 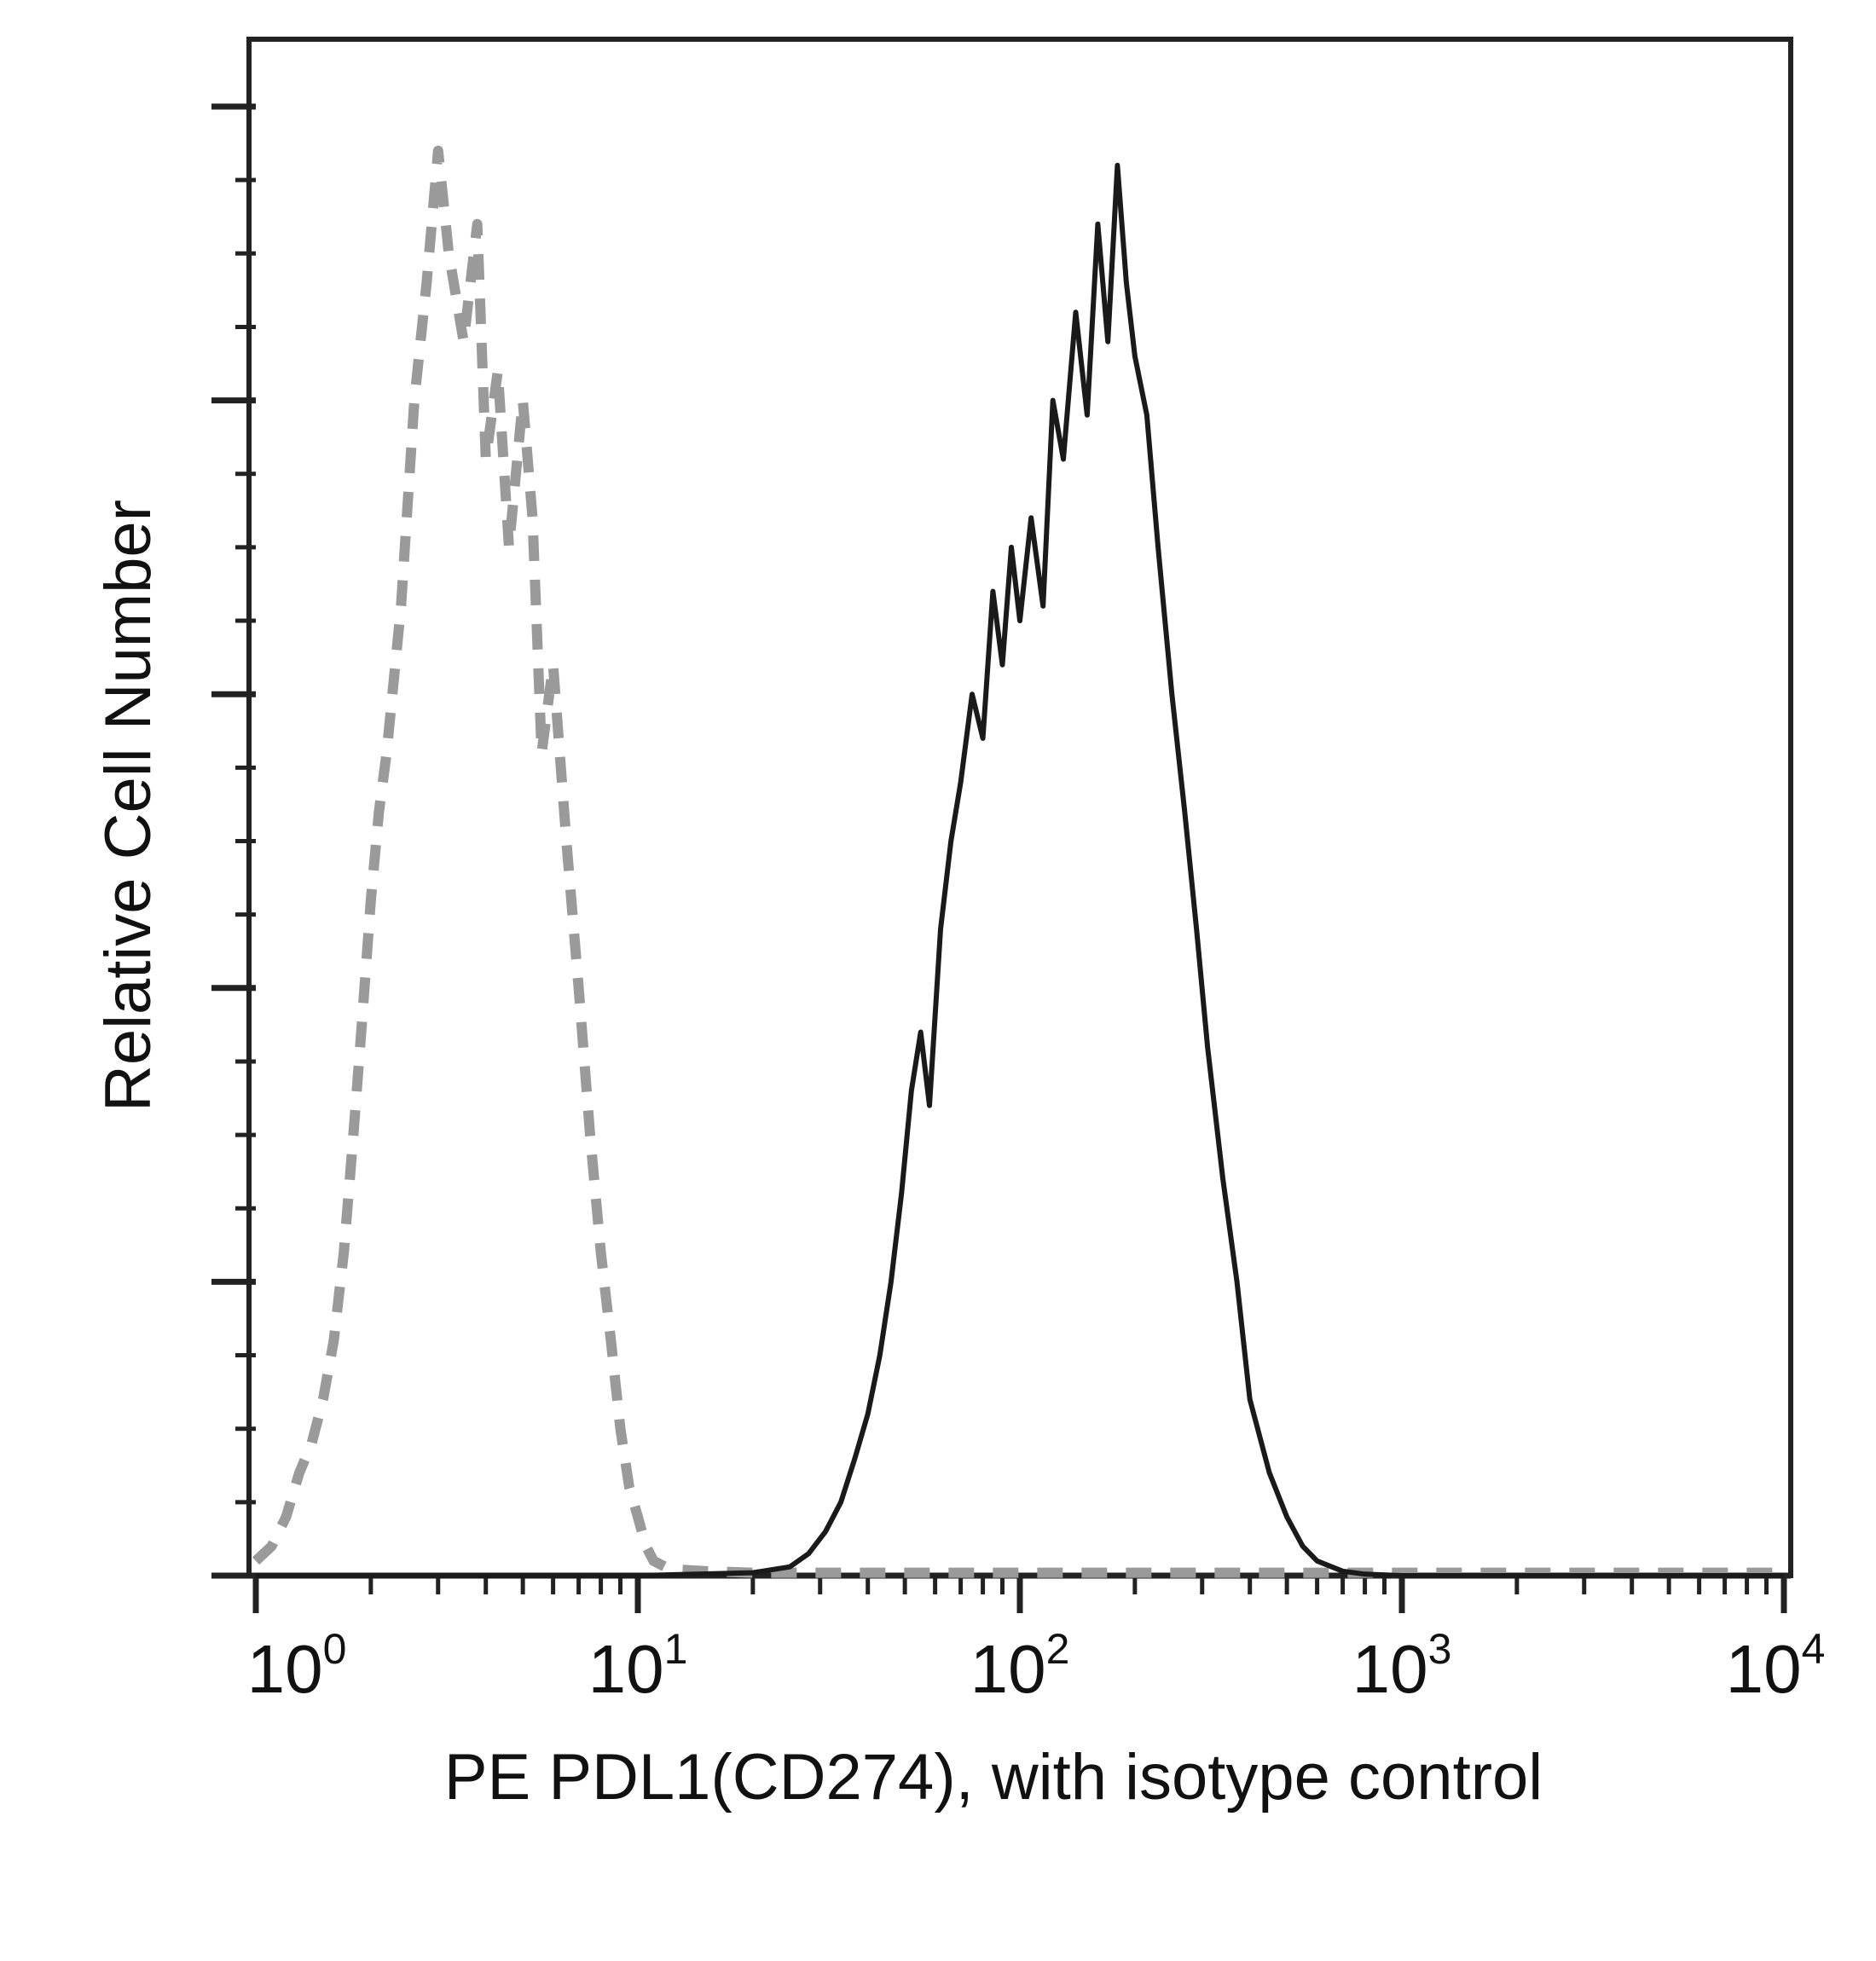 What do you see at coordinates (128, 806) in the screenshot?
I see `y-axis-label: Relative Cell Number` at bounding box center [128, 806].